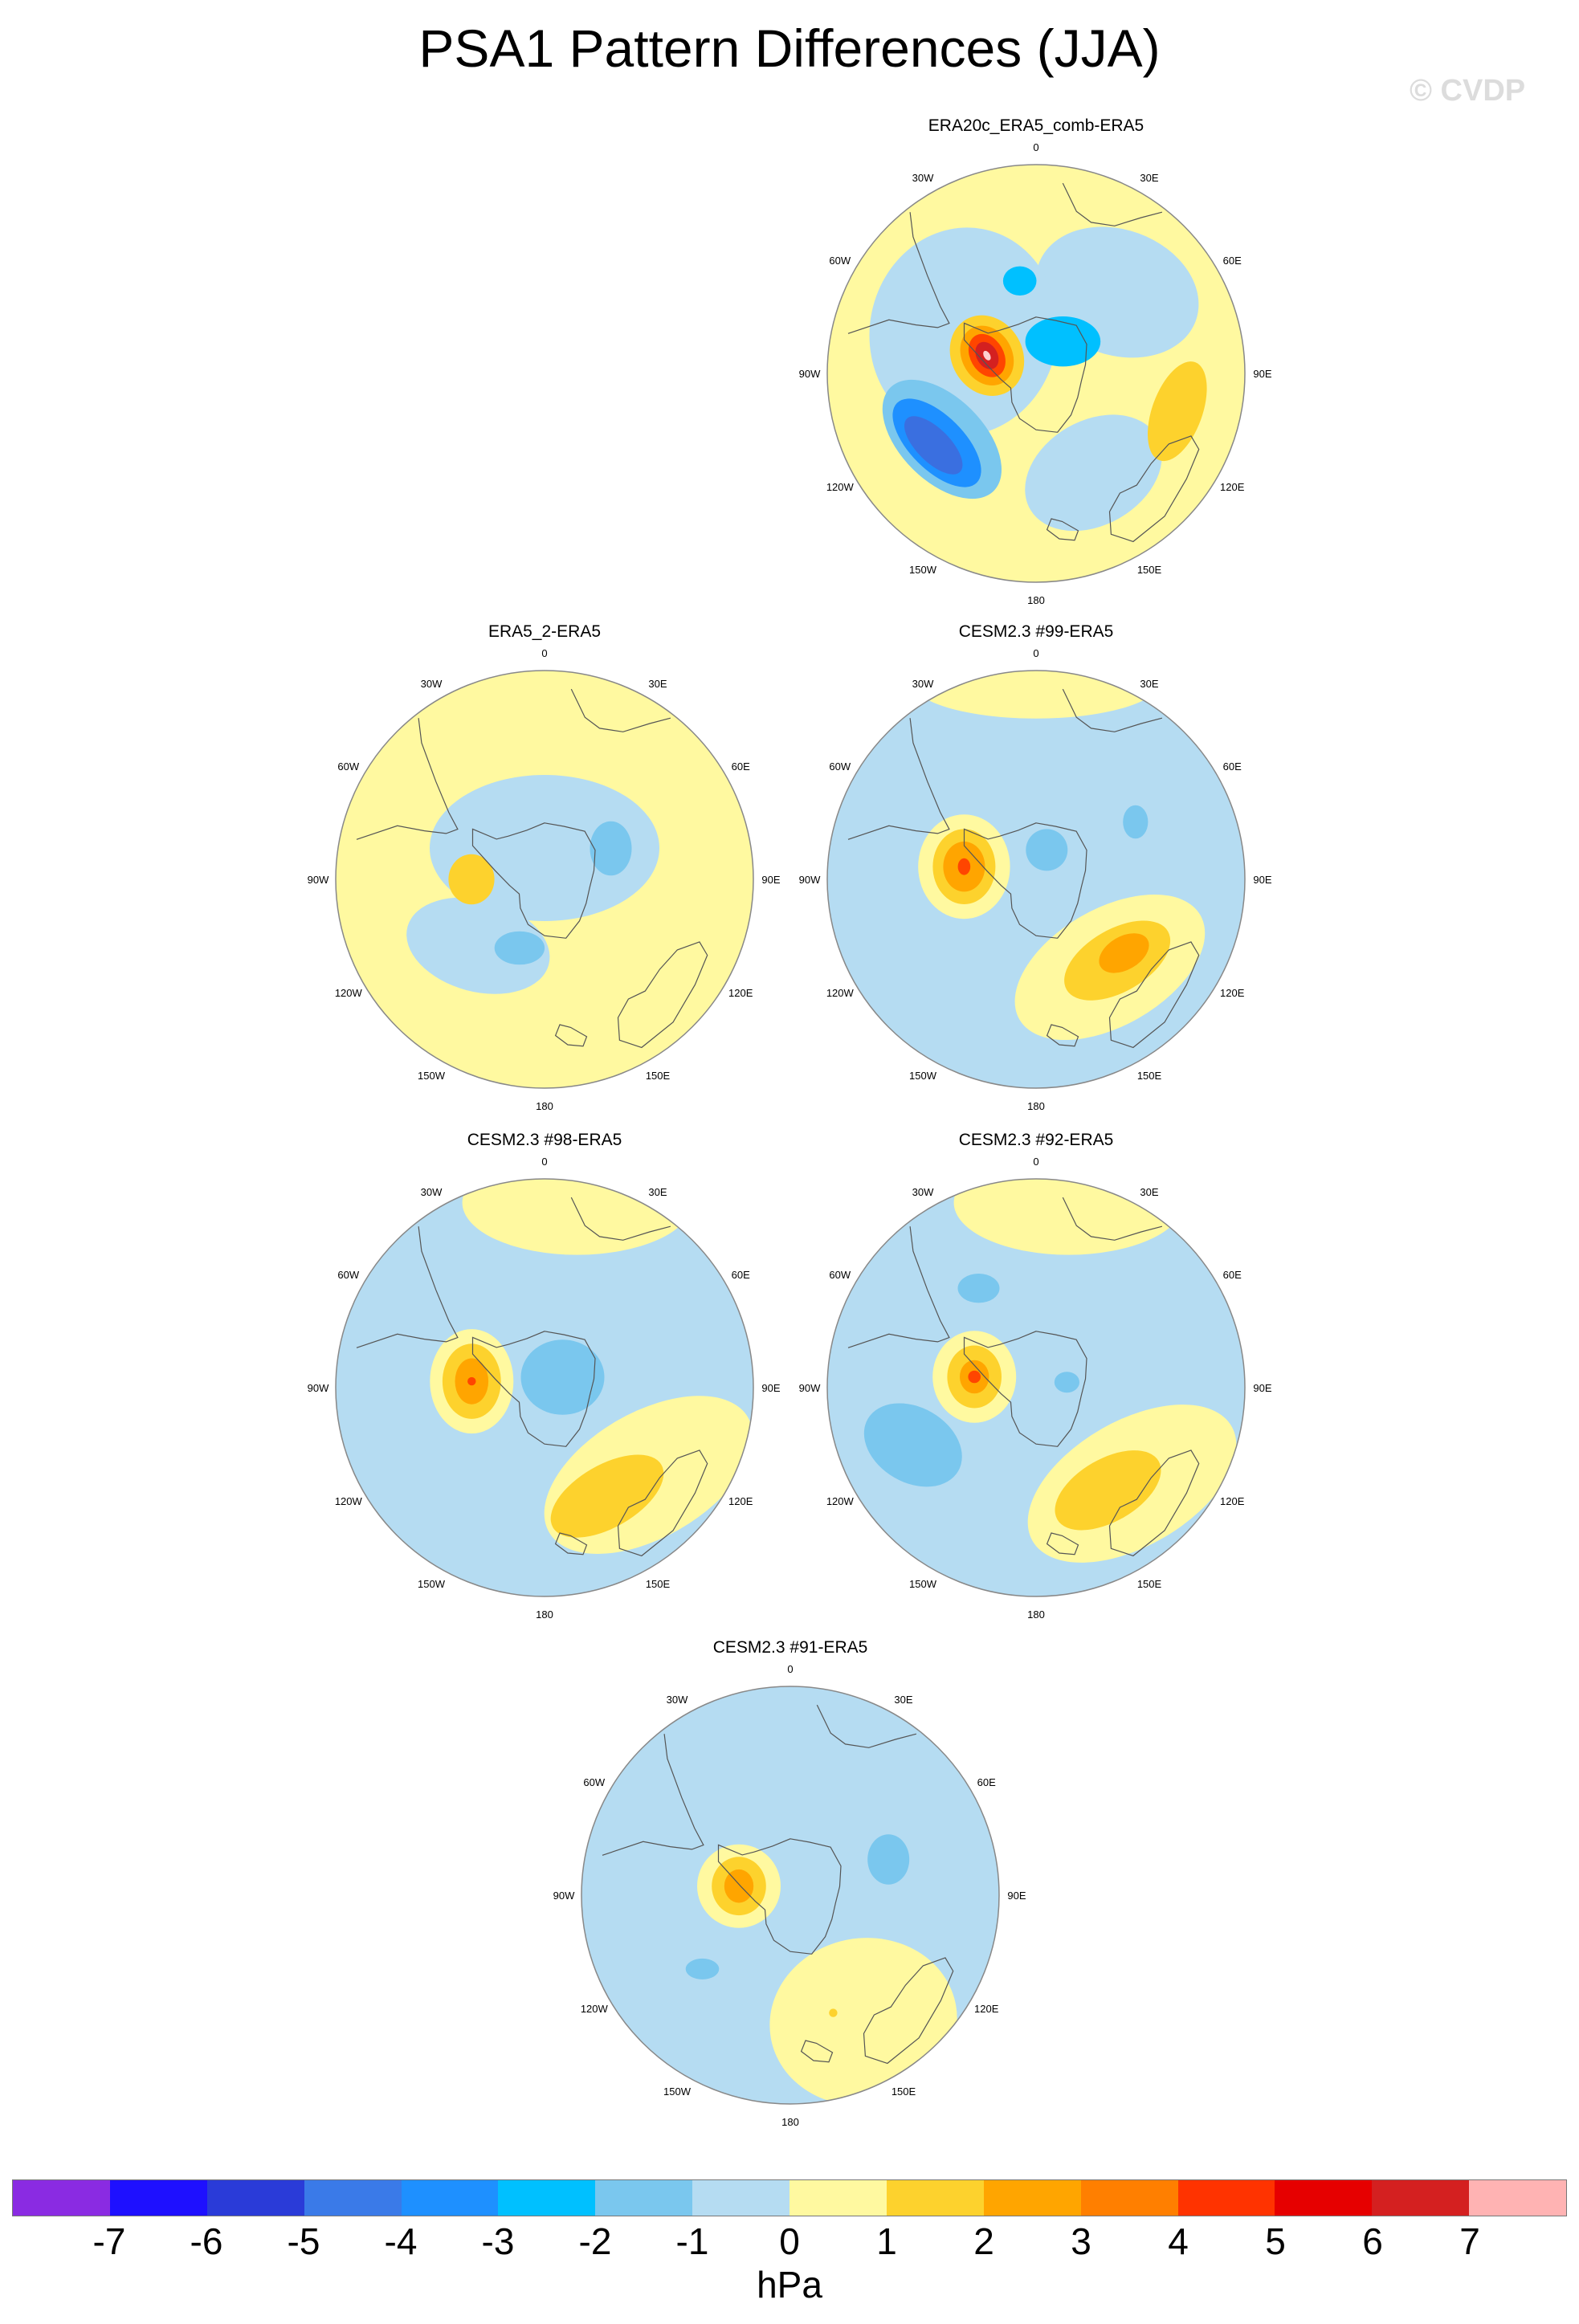 This screenshot has width=1579, height=2324. What do you see at coordinates (498, 2241) in the screenshot?
I see `colorbar-tick: -3` at bounding box center [498, 2241].